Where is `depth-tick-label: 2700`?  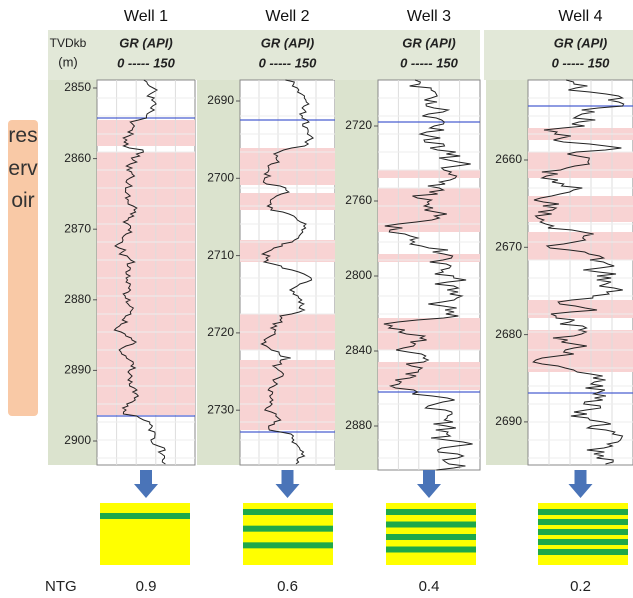 depth-tick-label: 2700 is located at coordinates (220, 177).